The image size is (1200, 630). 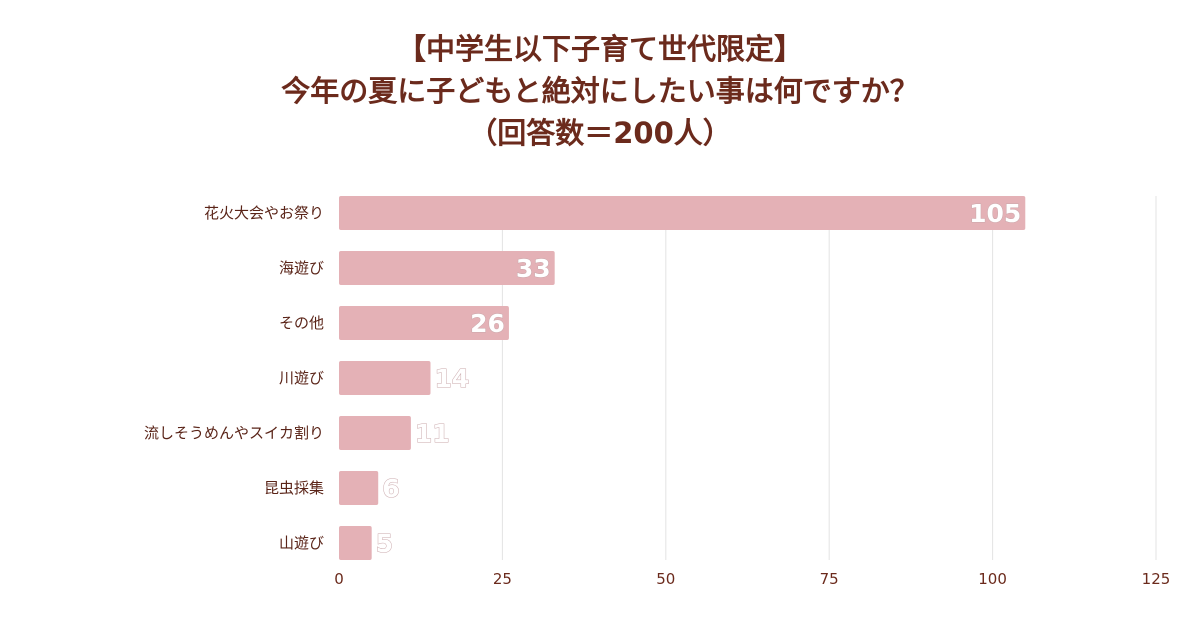 What do you see at coordinates (432, 433) in the screenshot?
I see `value-label: 11` at bounding box center [432, 433].